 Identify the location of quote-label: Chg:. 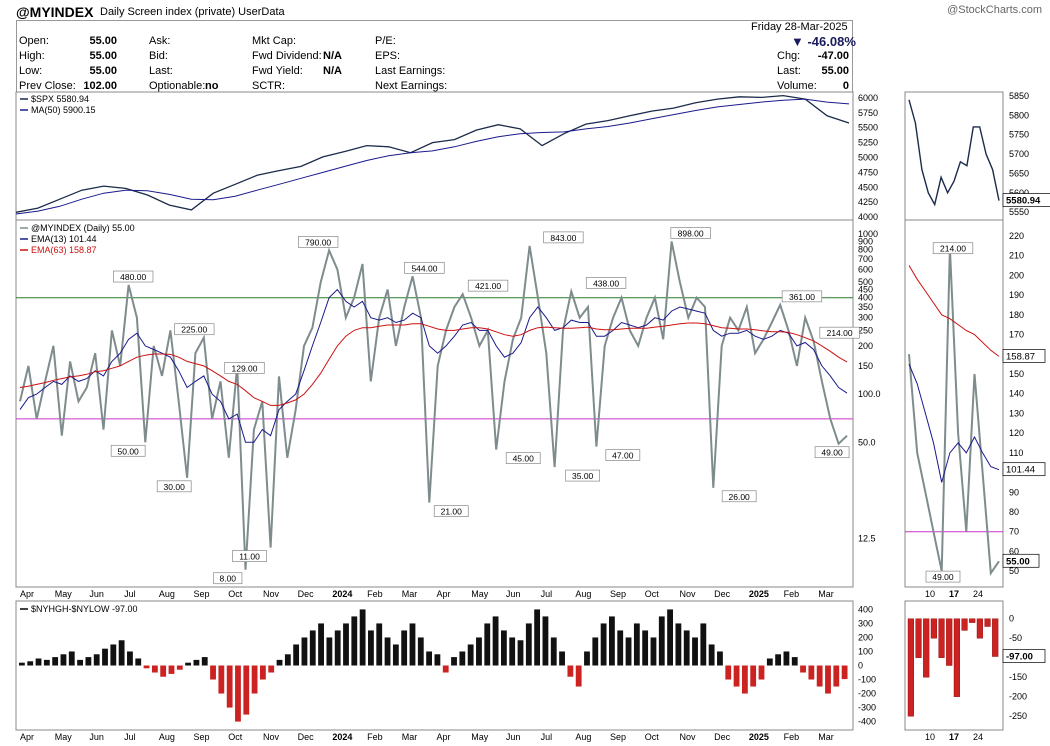
(789, 56).